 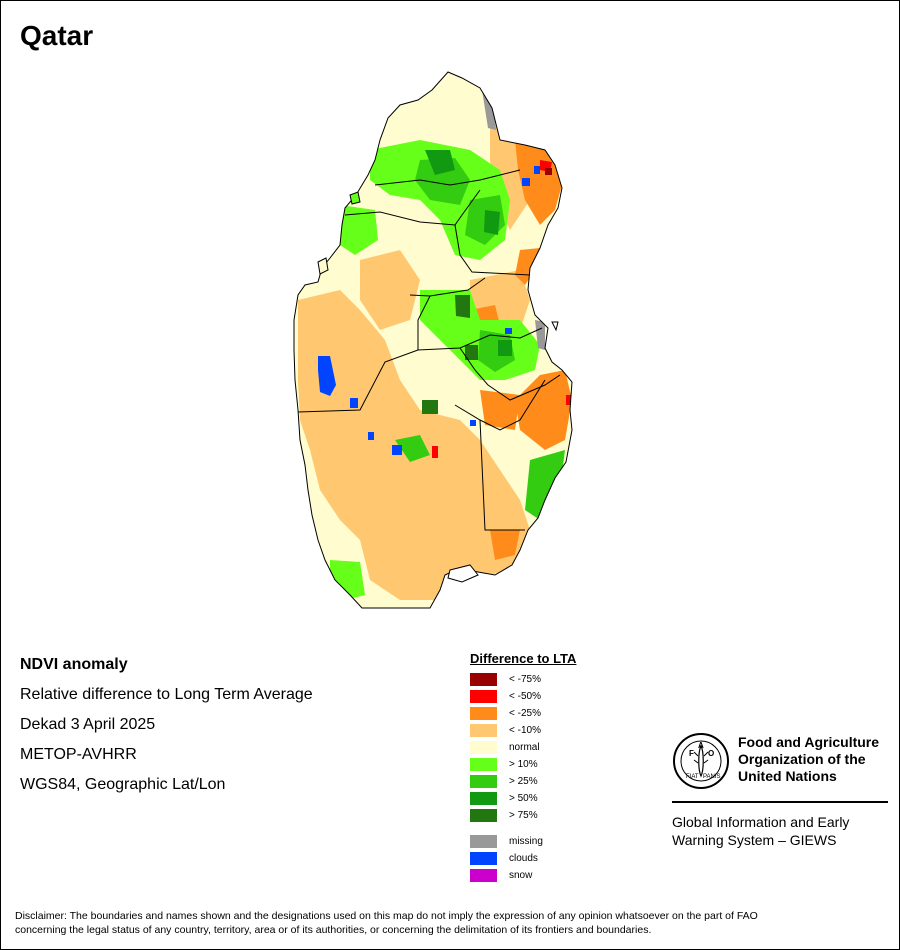 What do you see at coordinates (123, 784) in the screenshot?
I see `product-projection: WGS84, Geographic Lat/Lon` at bounding box center [123, 784].